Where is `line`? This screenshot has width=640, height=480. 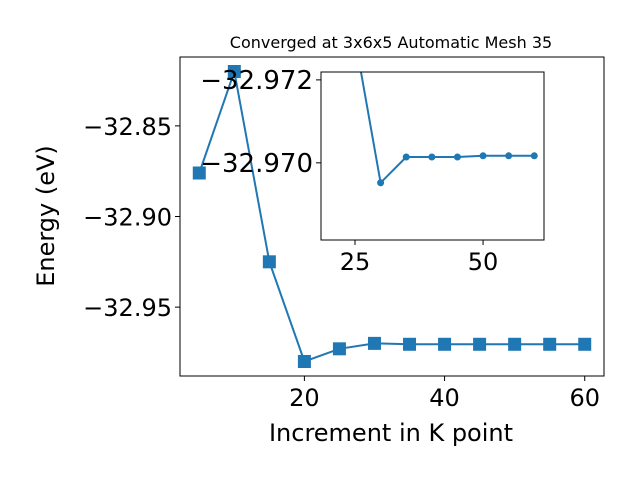 line is located at coordinates (447, 128).